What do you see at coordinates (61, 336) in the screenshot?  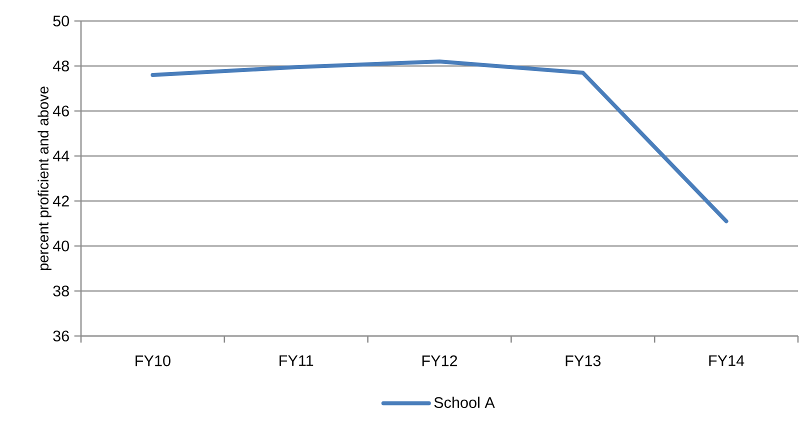 I see `y-tick-label: 36` at bounding box center [61, 336].